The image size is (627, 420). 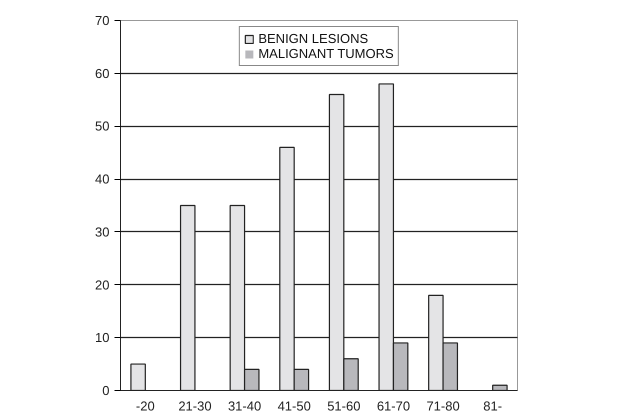 I want to click on legend-label: MALIGNANT TUMORS, so click(x=326, y=53).